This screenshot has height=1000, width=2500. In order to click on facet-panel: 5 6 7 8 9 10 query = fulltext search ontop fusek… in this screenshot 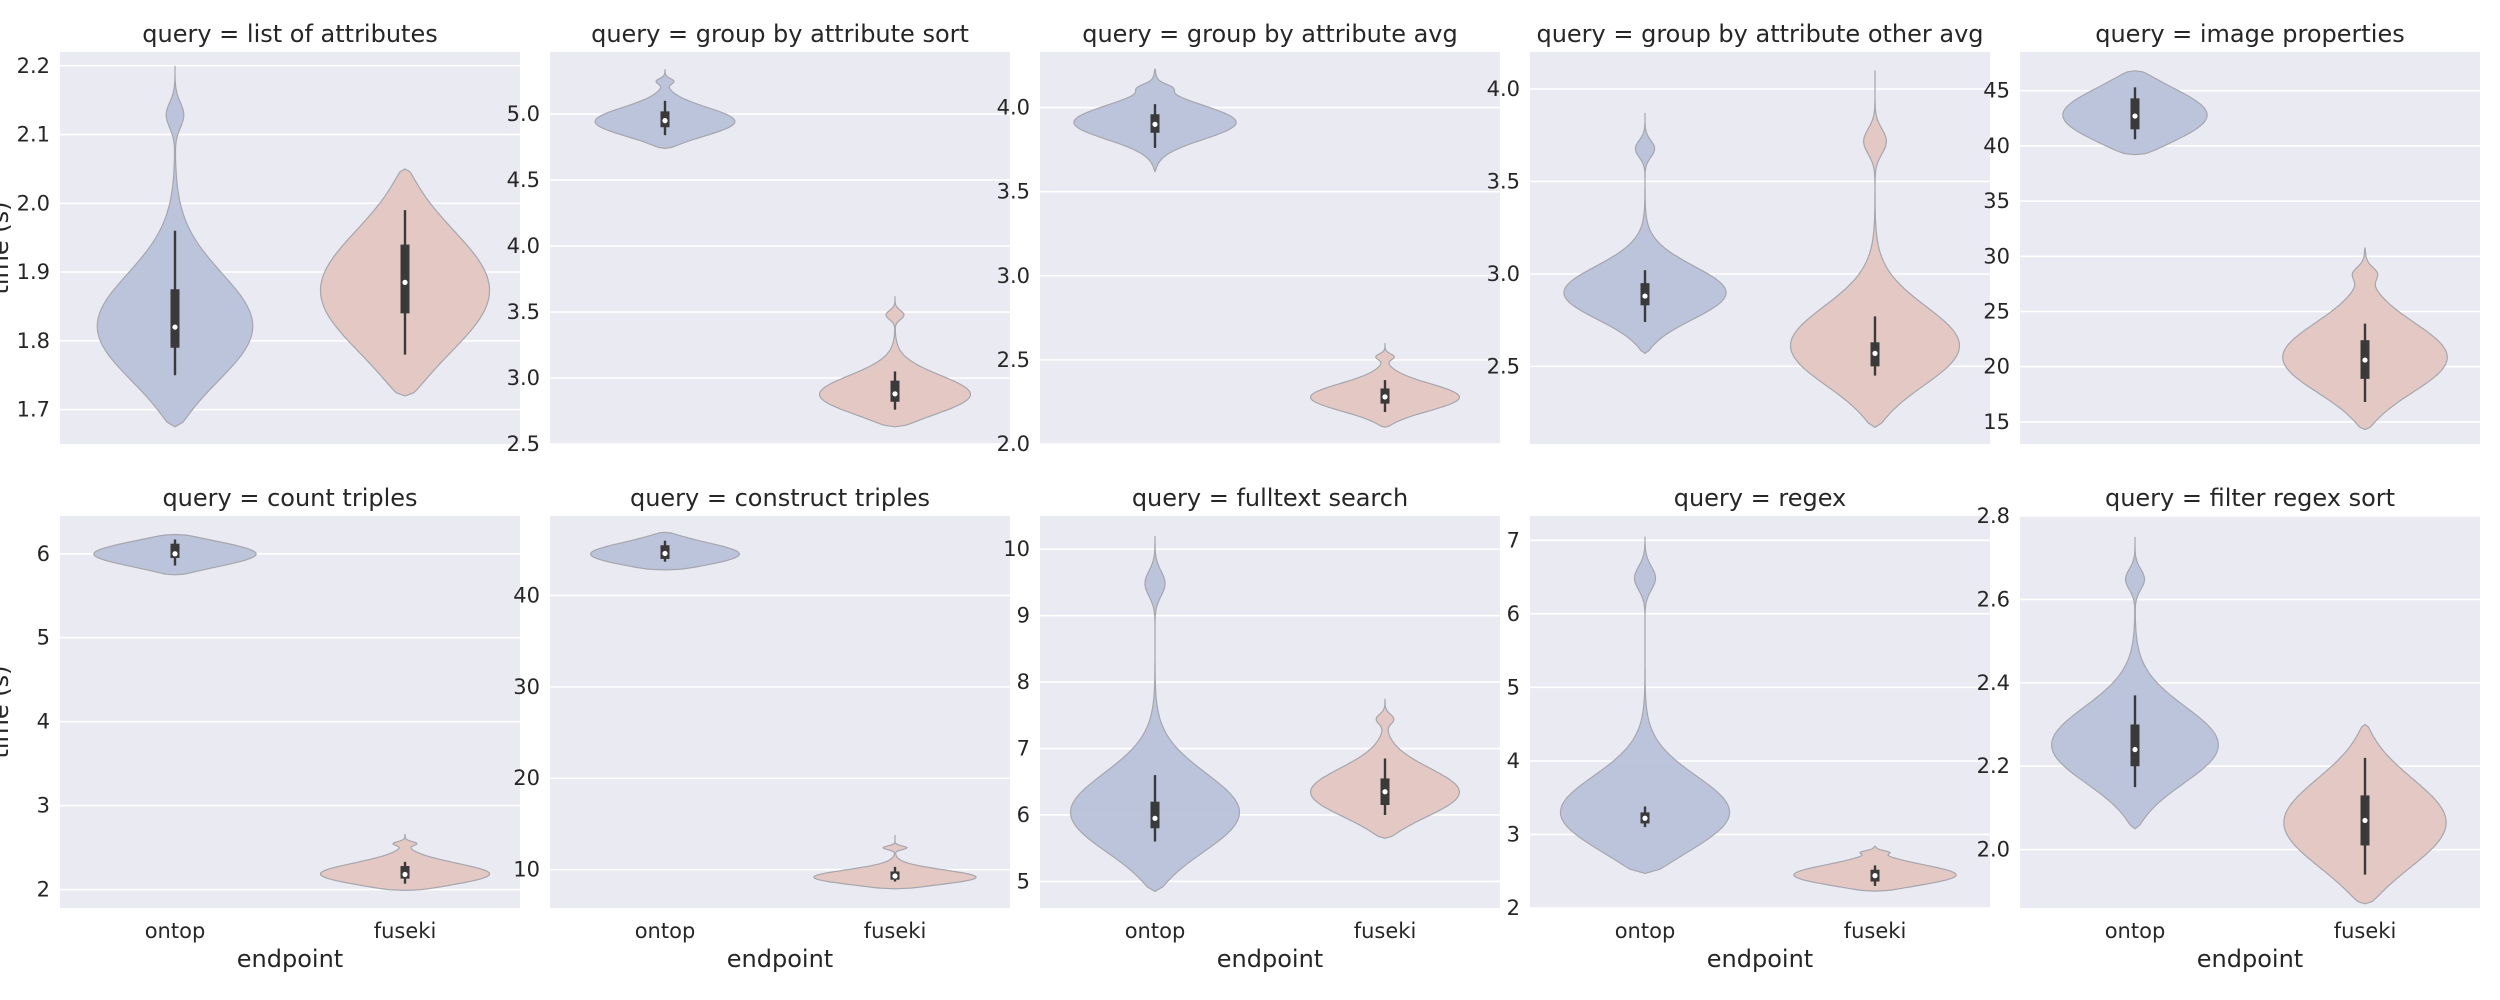, I will do `click(1251, 728)`.